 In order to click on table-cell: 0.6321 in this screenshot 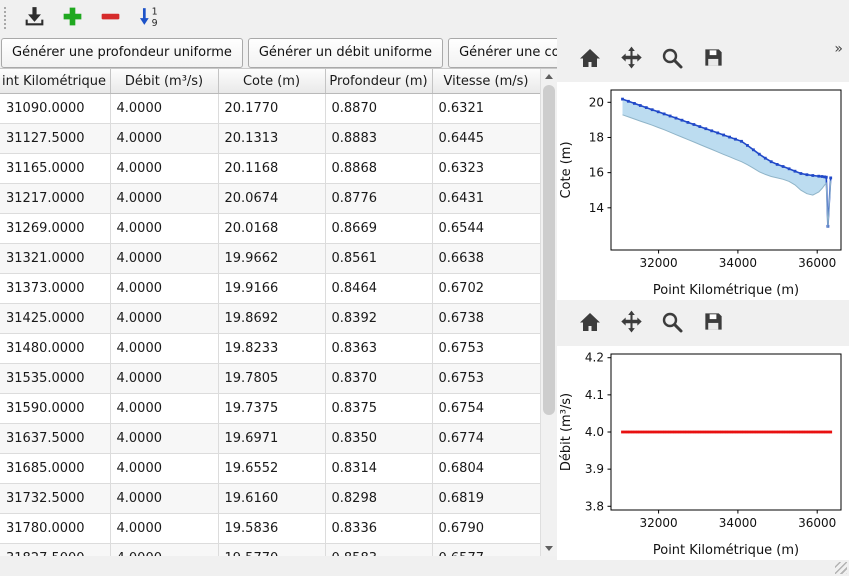, I will do `click(486, 108)`.